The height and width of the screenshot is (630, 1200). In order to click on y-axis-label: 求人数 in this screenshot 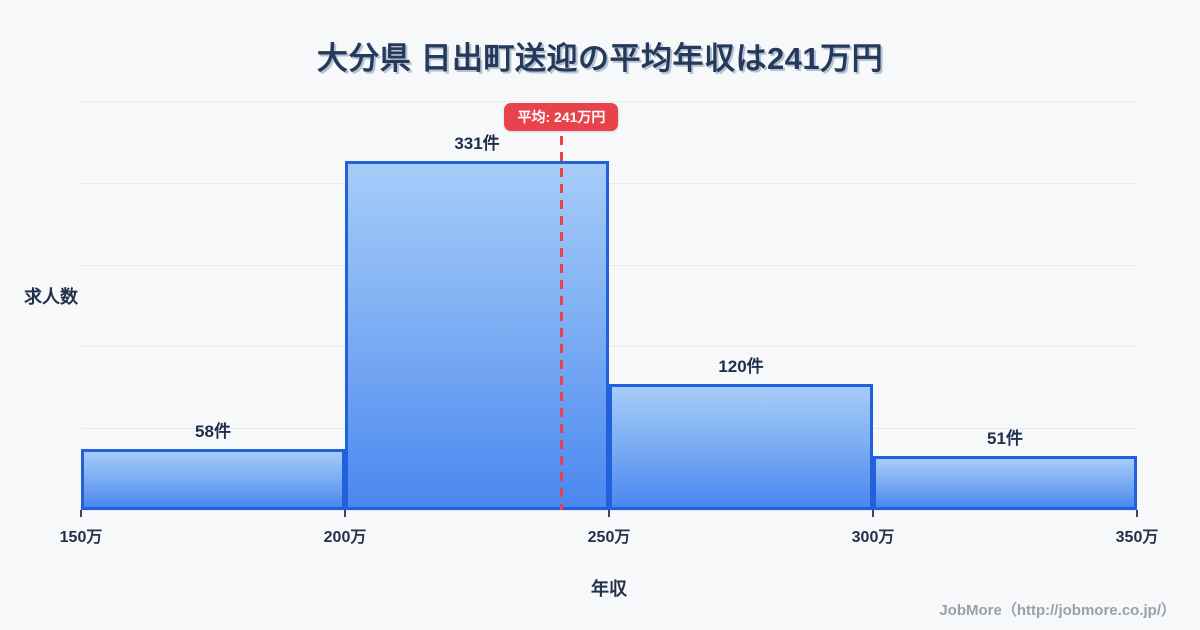, I will do `click(51, 297)`.